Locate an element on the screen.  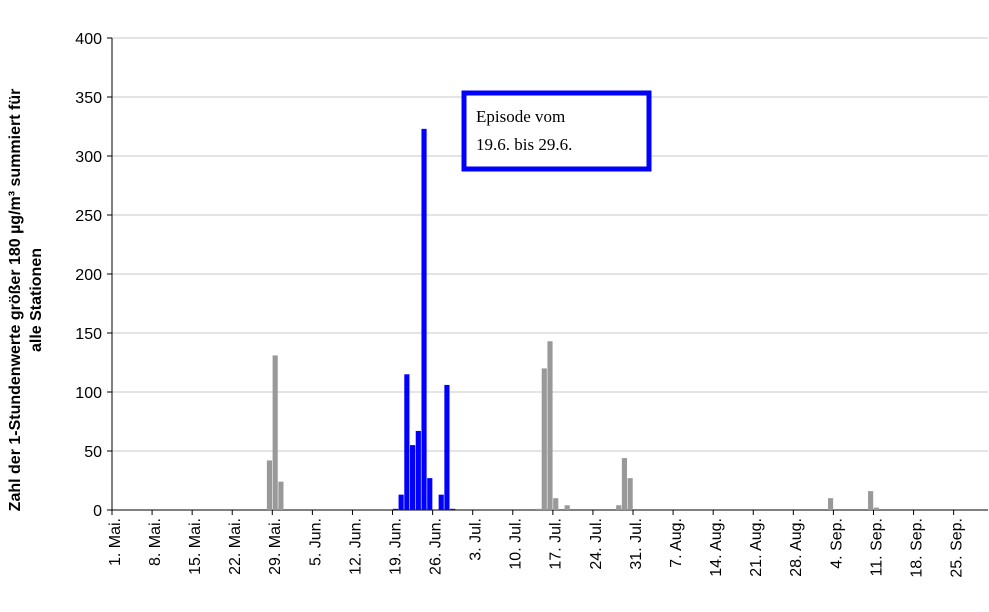
annotation-text: Episode vom is located at coordinates (520, 116).